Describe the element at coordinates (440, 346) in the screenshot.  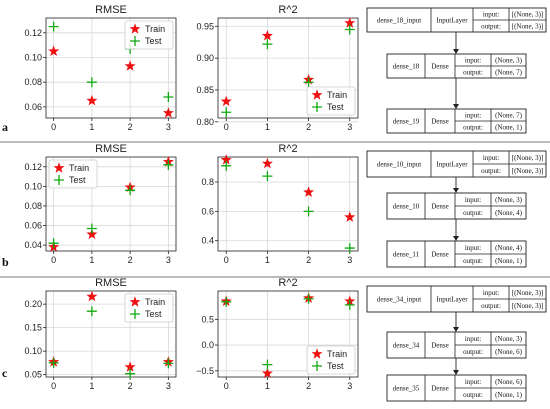
I see `network-c-layer-1-type: Dense` at that location.